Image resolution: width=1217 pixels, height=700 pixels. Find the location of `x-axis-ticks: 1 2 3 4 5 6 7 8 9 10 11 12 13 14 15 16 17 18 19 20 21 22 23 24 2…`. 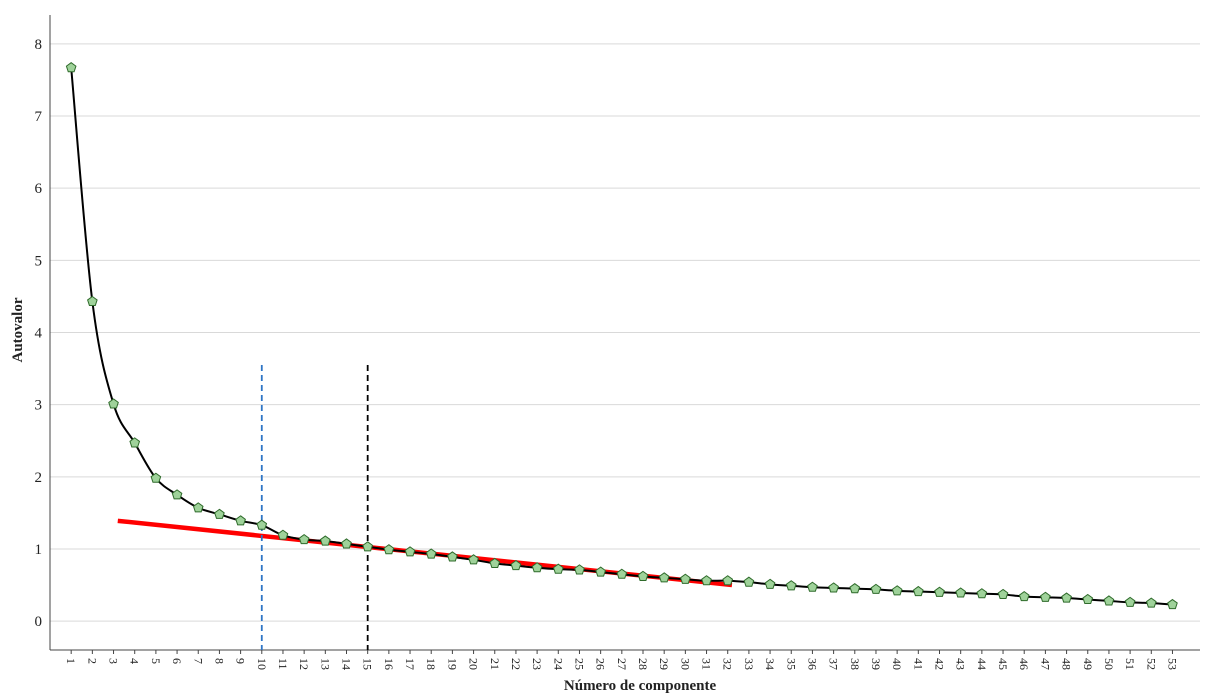

x-axis-ticks: 1 2 3 4 5 6 7 8 9 10 11 12 13 14 15 16 17 18 19 20 21 22 23 24 2… is located at coordinates (621, 660).